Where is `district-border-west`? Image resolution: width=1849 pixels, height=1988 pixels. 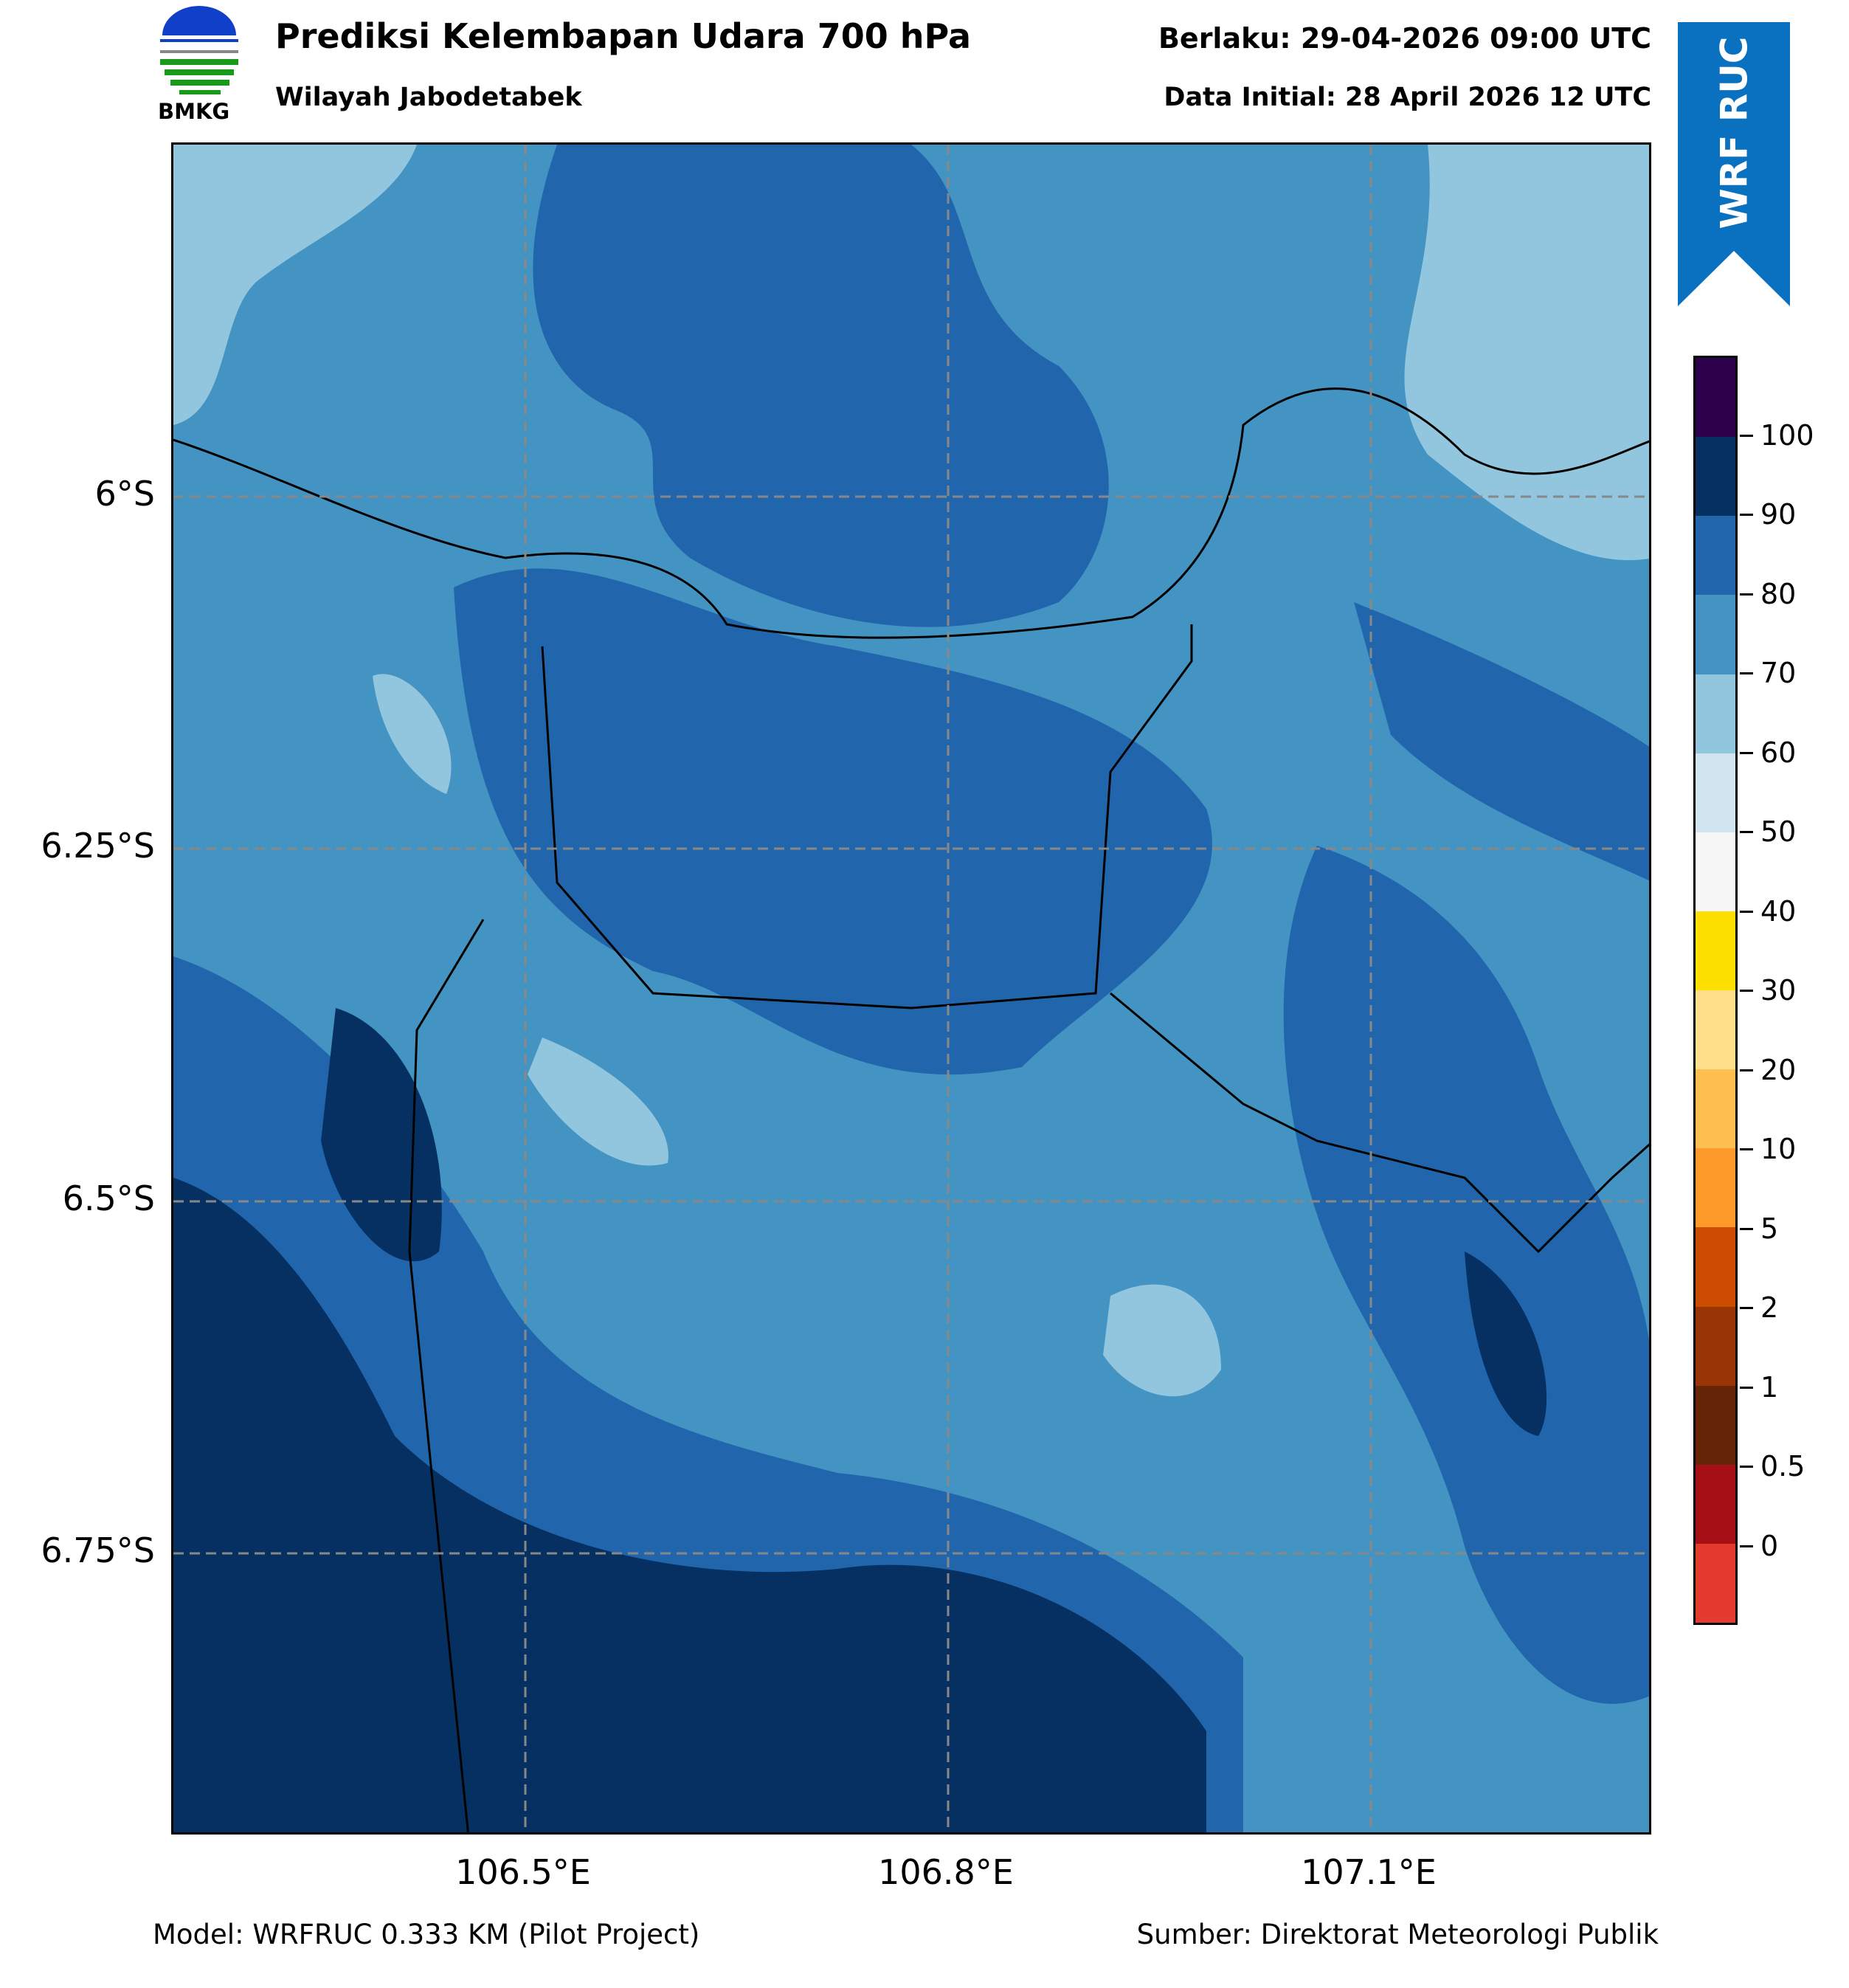
district-border-west is located at coordinates (447, 1375).